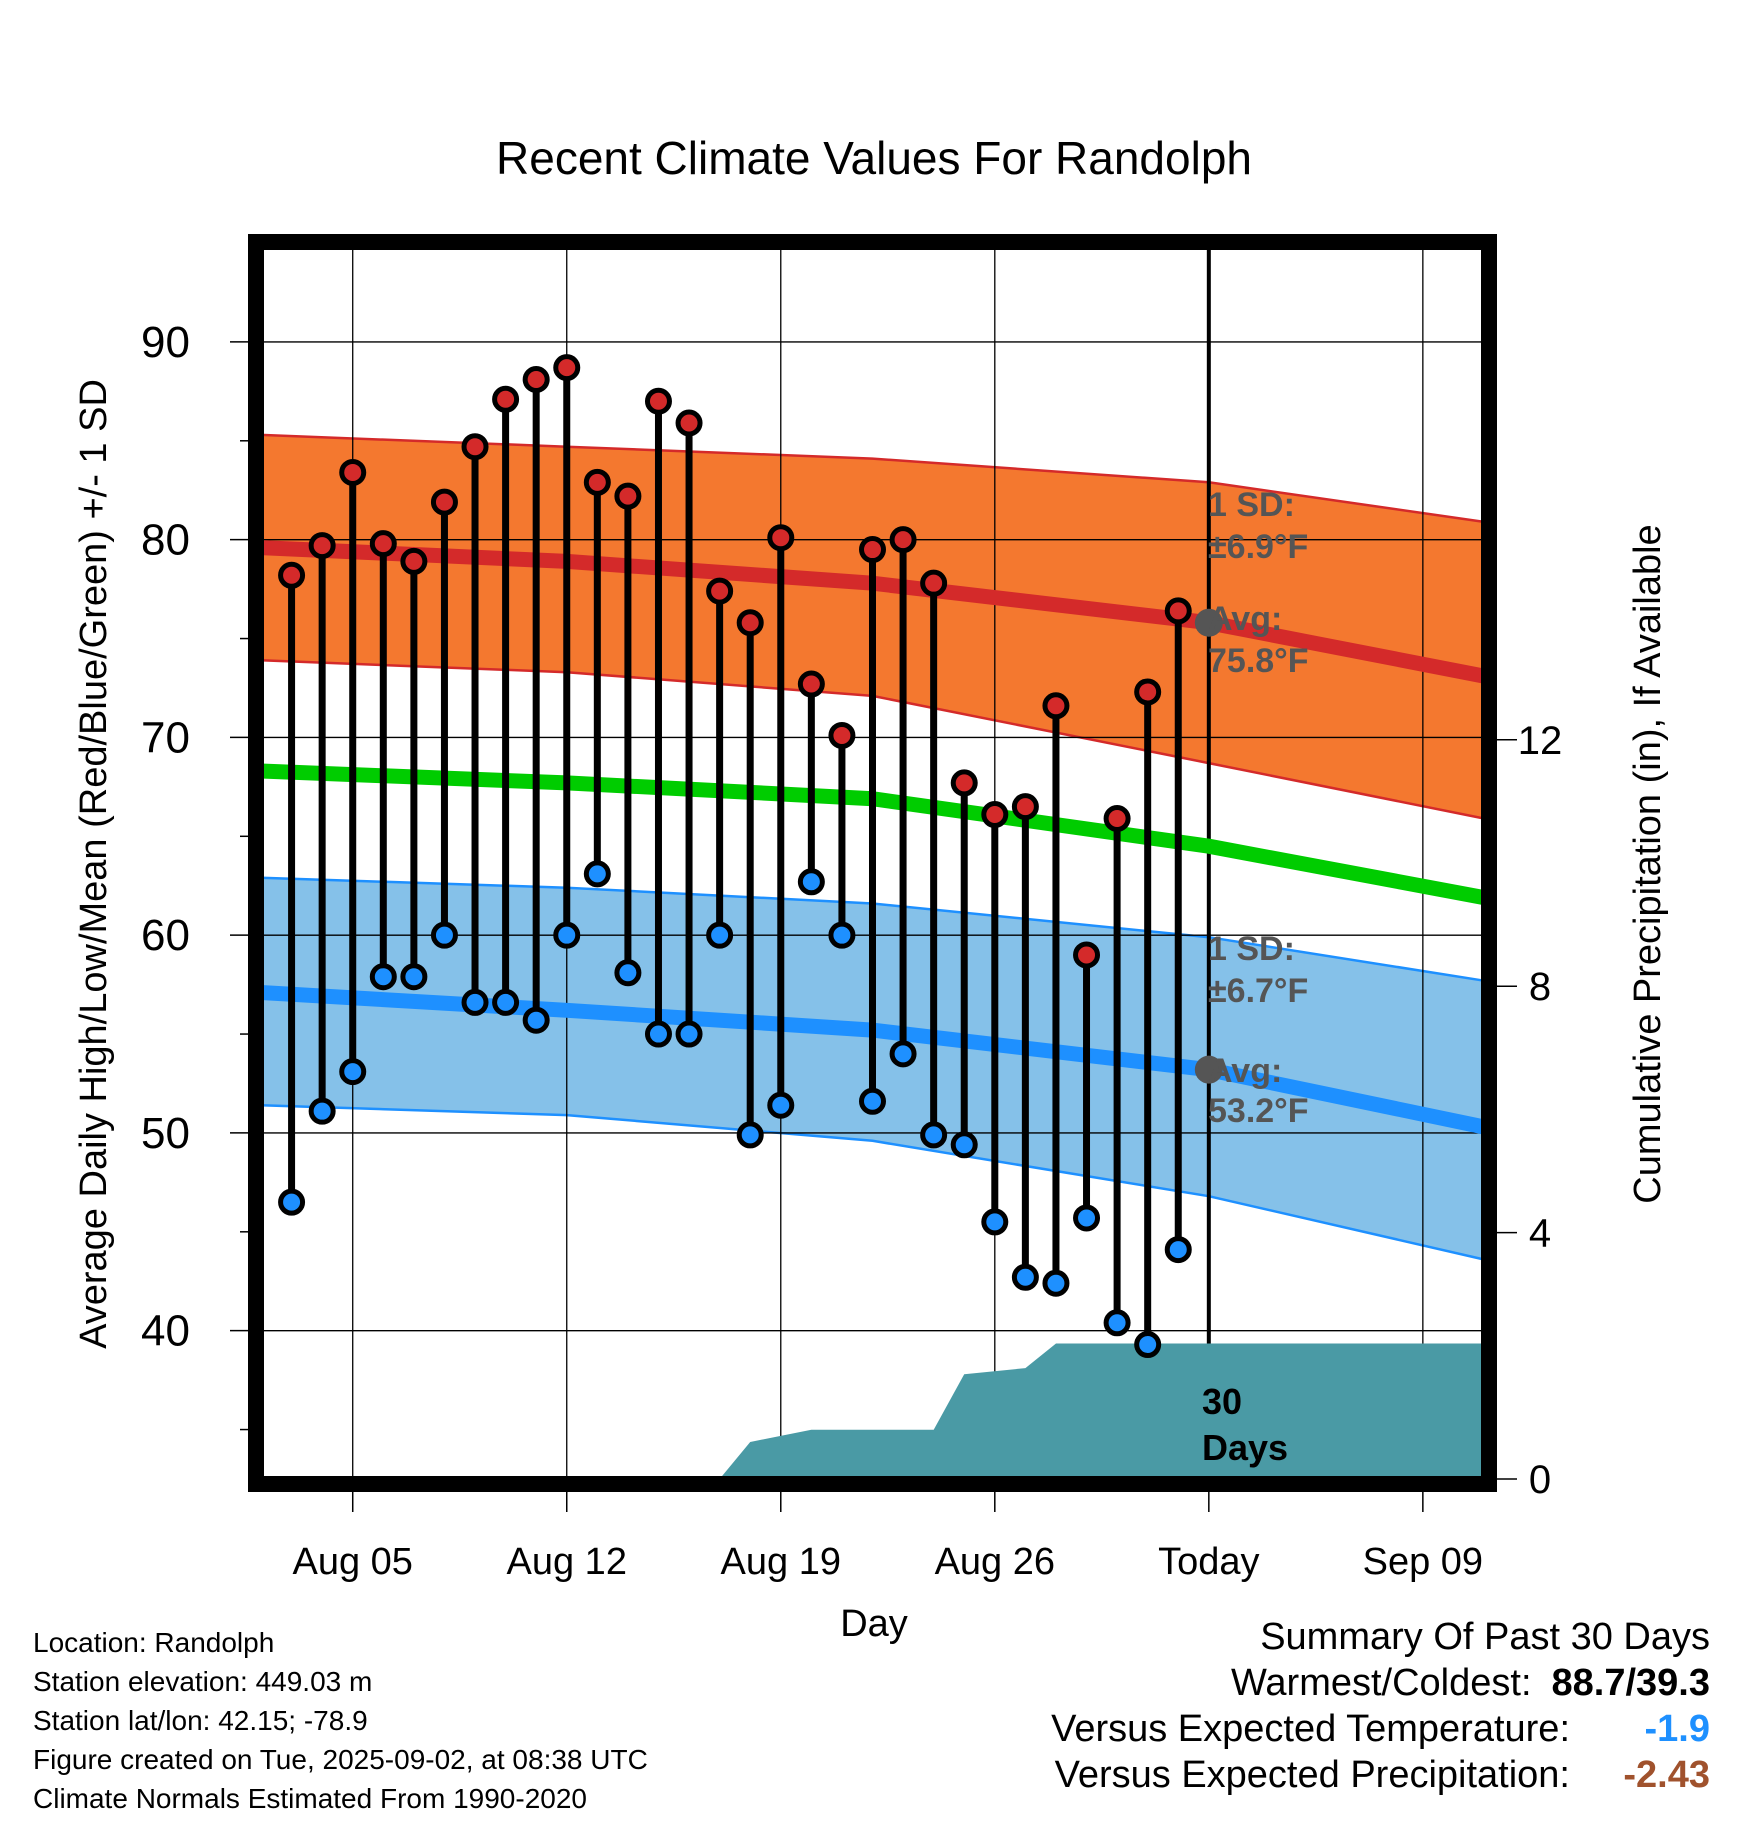  I want to click on elevation-text: Station elevation: 449.03 m, so click(203, 1681).